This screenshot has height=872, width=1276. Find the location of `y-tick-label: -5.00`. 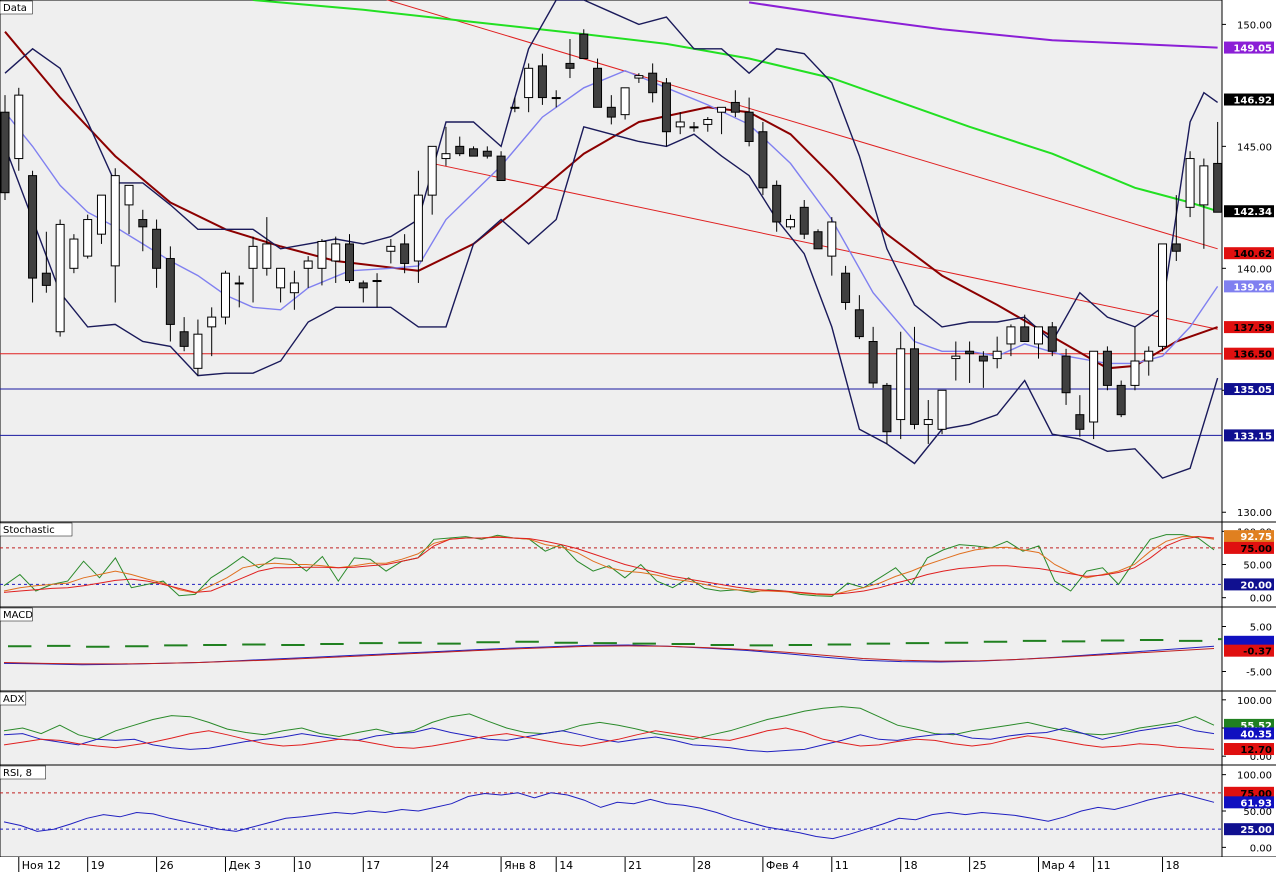

y-tick-label: -5.00 is located at coordinates (1259, 673).